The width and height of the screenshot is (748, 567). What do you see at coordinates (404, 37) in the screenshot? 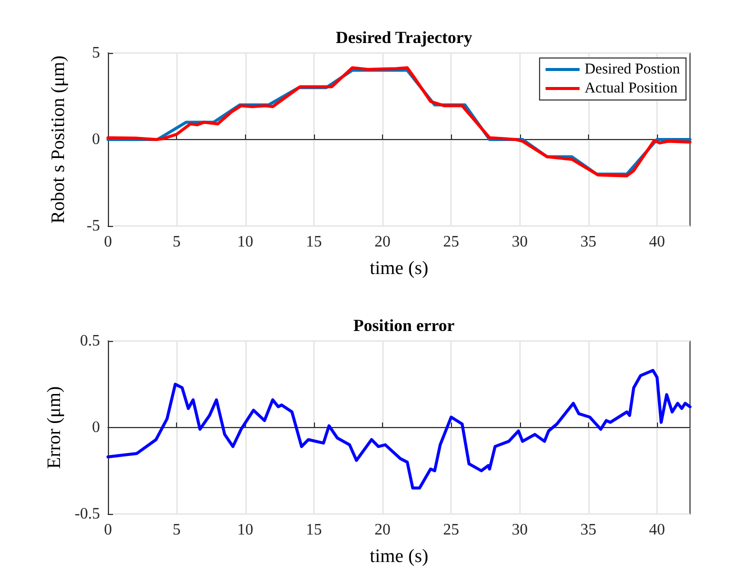
I see `chart-title: Desired Trajectory` at bounding box center [404, 37].